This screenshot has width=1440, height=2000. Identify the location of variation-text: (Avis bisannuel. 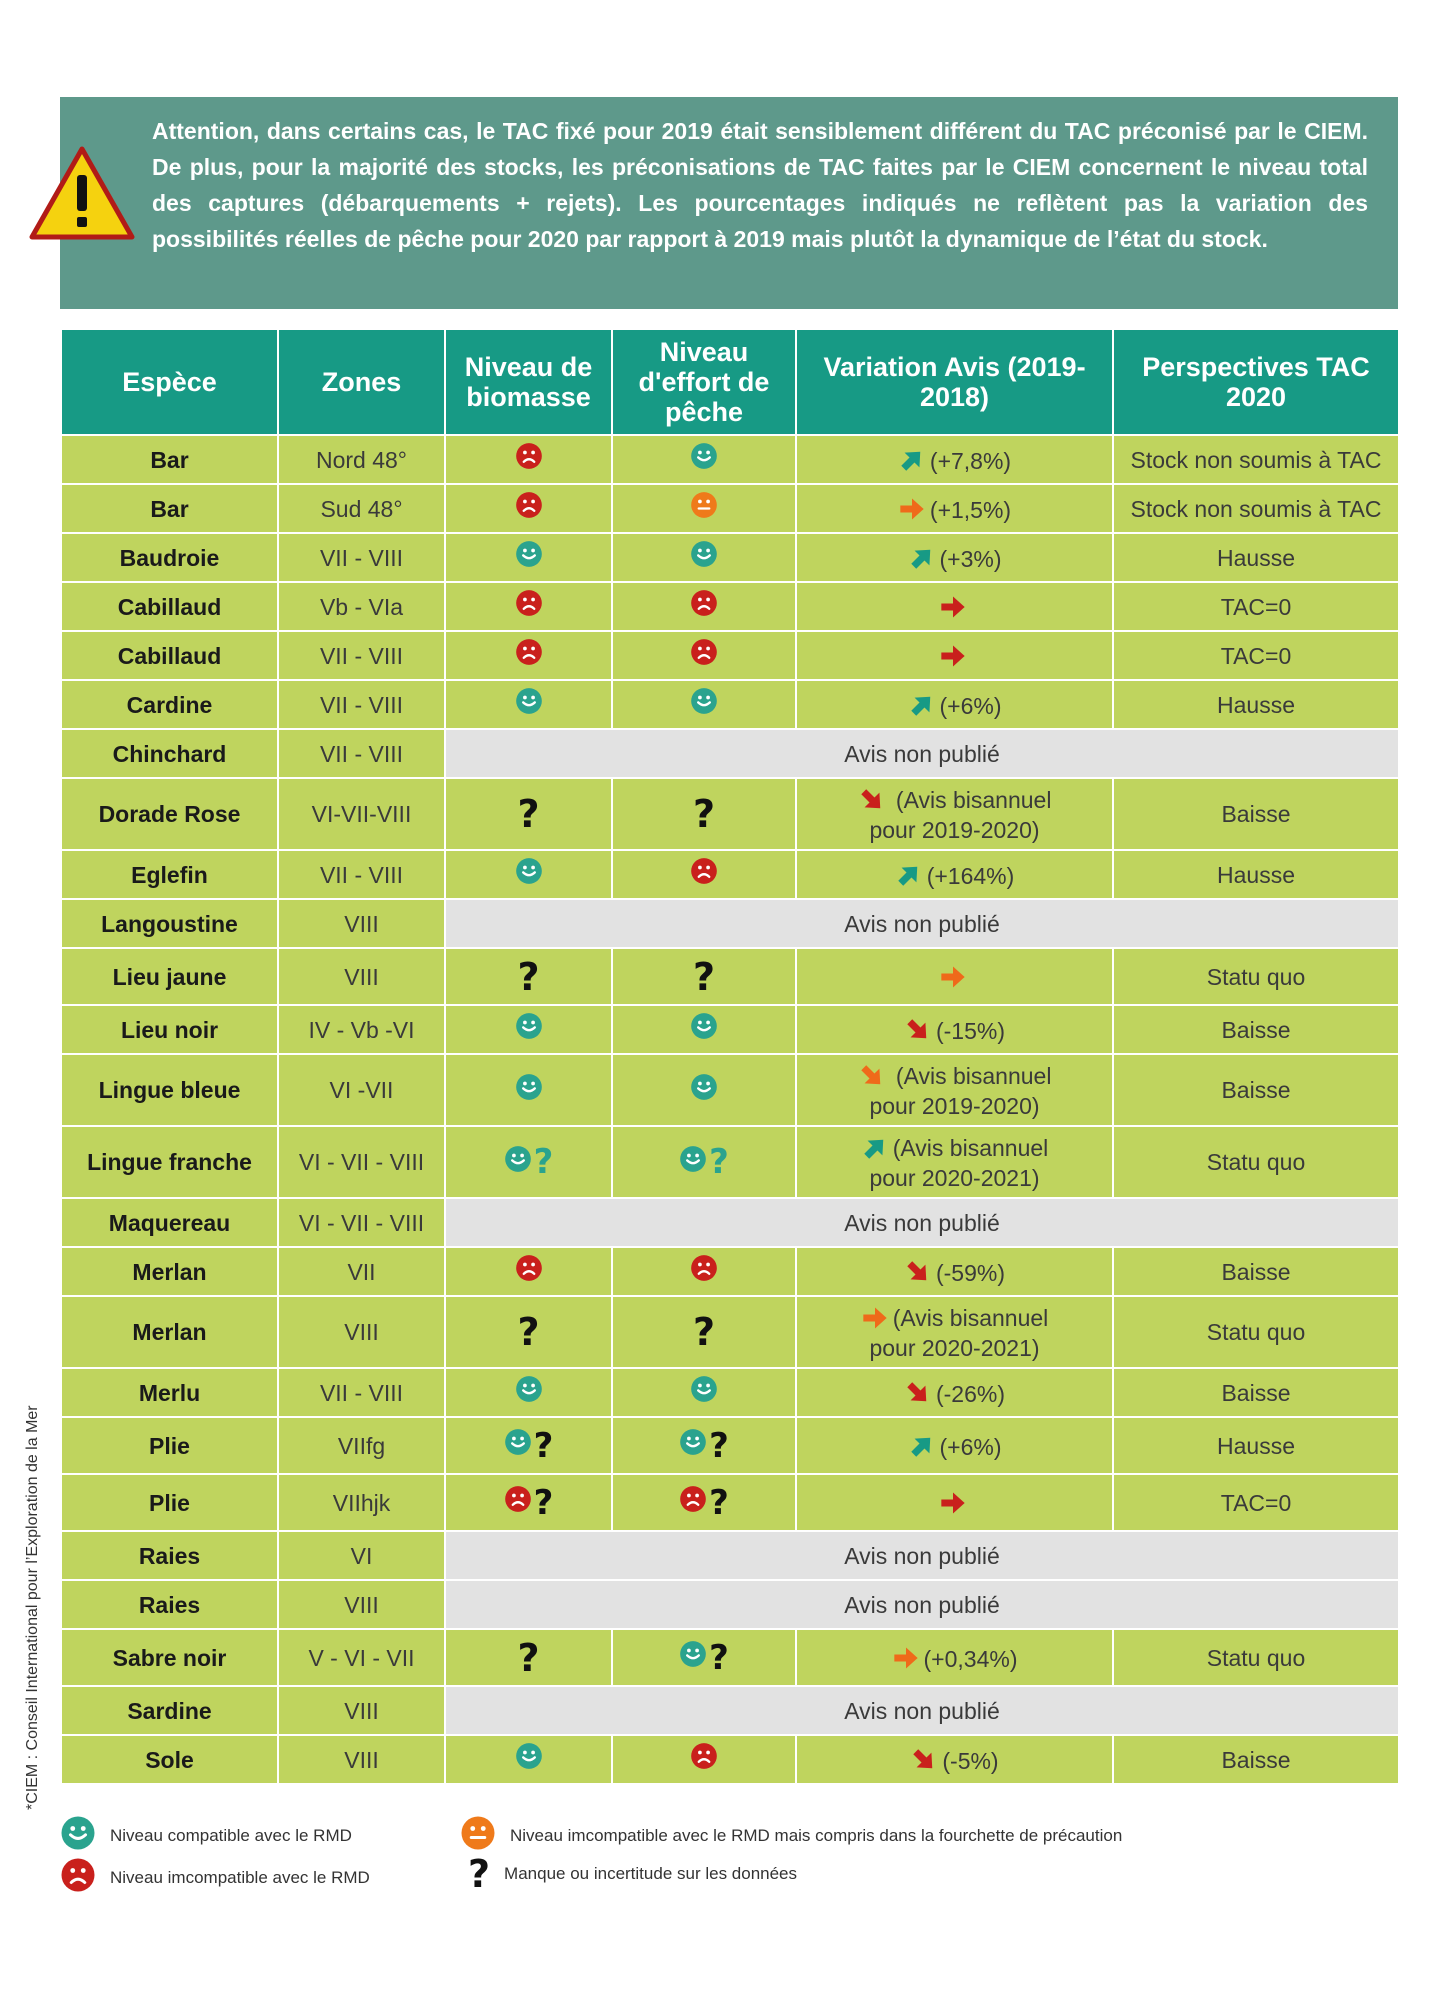
(970, 1317).